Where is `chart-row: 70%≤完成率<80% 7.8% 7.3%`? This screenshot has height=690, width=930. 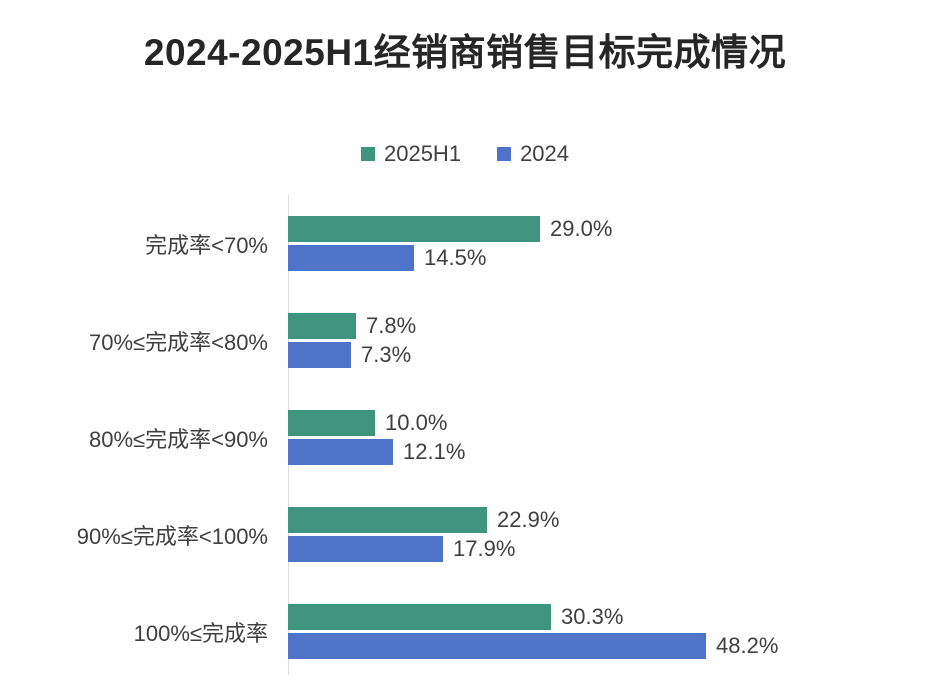 chart-row: 70%≤完成率<80% 7.8% 7.3% is located at coordinates (465, 340).